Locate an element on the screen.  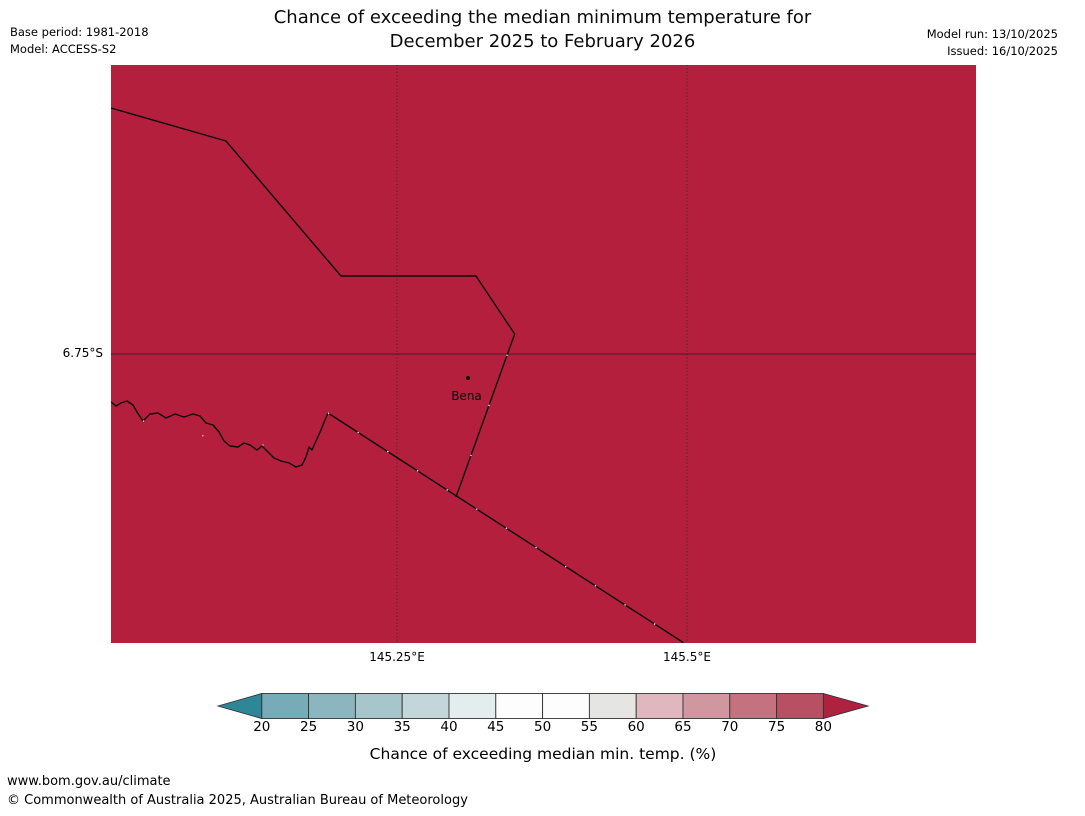
base-period-text: Base period: 1981-2018 is located at coordinates (79, 32).